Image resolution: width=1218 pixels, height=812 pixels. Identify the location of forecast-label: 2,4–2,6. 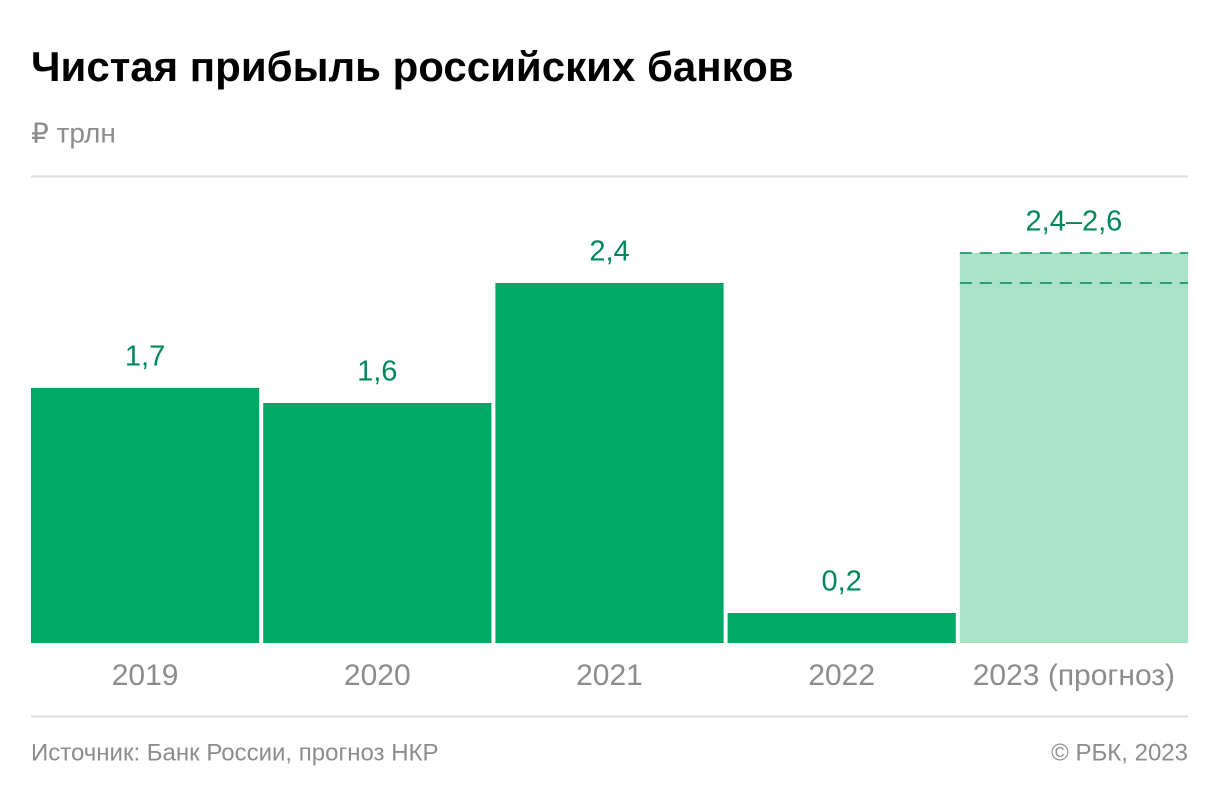
(1074, 222).